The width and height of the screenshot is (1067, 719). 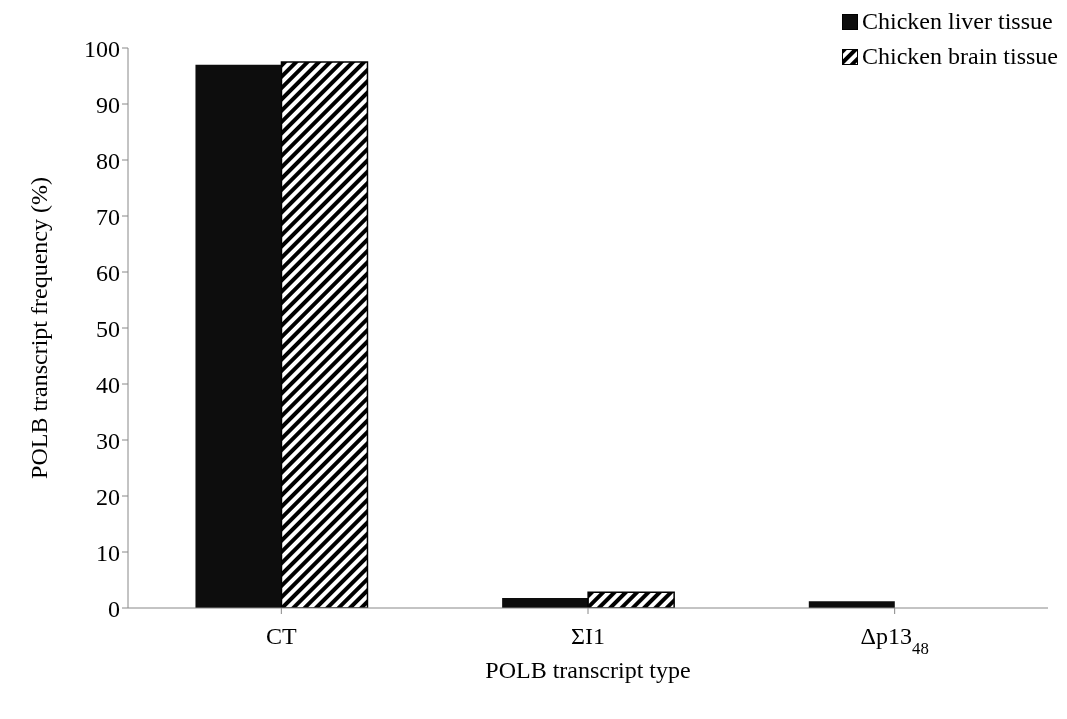 What do you see at coordinates (114, 608) in the screenshot?
I see `y-tick-label: 0` at bounding box center [114, 608].